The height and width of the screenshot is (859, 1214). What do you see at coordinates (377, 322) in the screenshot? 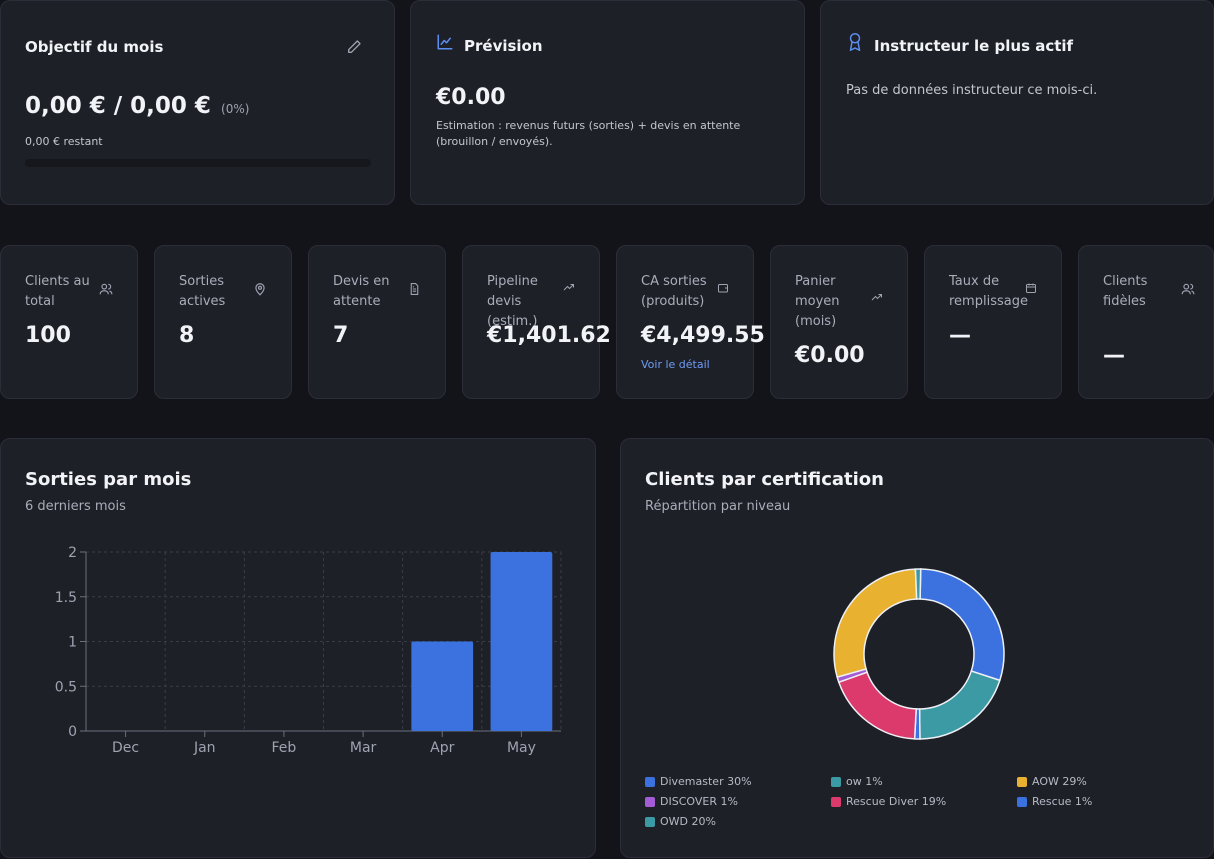
I see `stat-card-devis: Devis en attente 7` at bounding box center [377, 322].